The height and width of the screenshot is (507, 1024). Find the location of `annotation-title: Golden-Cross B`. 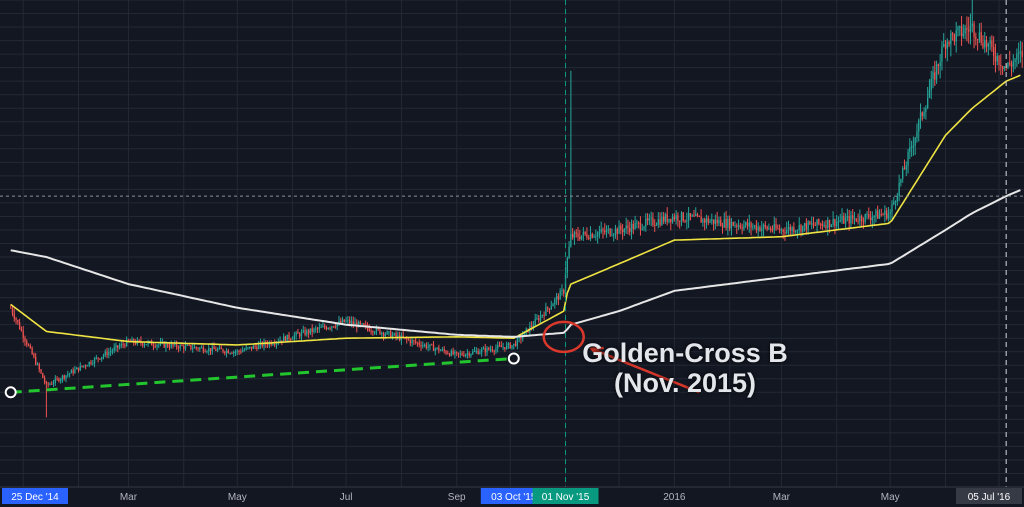

annotation-title: Golden-Cross B is located at coordinates (685, 353).